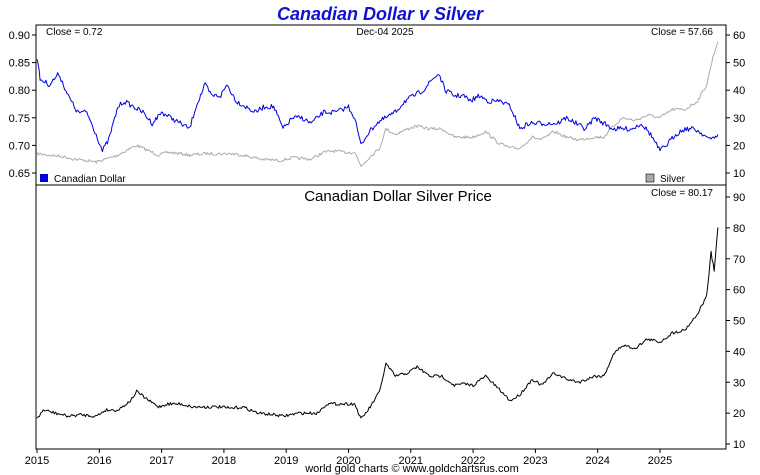  I want to click on close-silver-label: Close = 57.66, so click(682, 32).